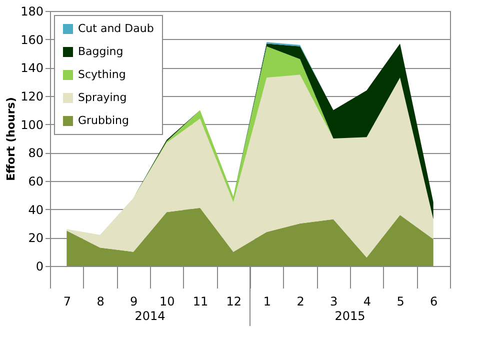 The image size is (480, 357). What do you see at coordinates (32, 125) in the screenshot?
I see `y-tick-label: 100` at bounding box center [32, 125].